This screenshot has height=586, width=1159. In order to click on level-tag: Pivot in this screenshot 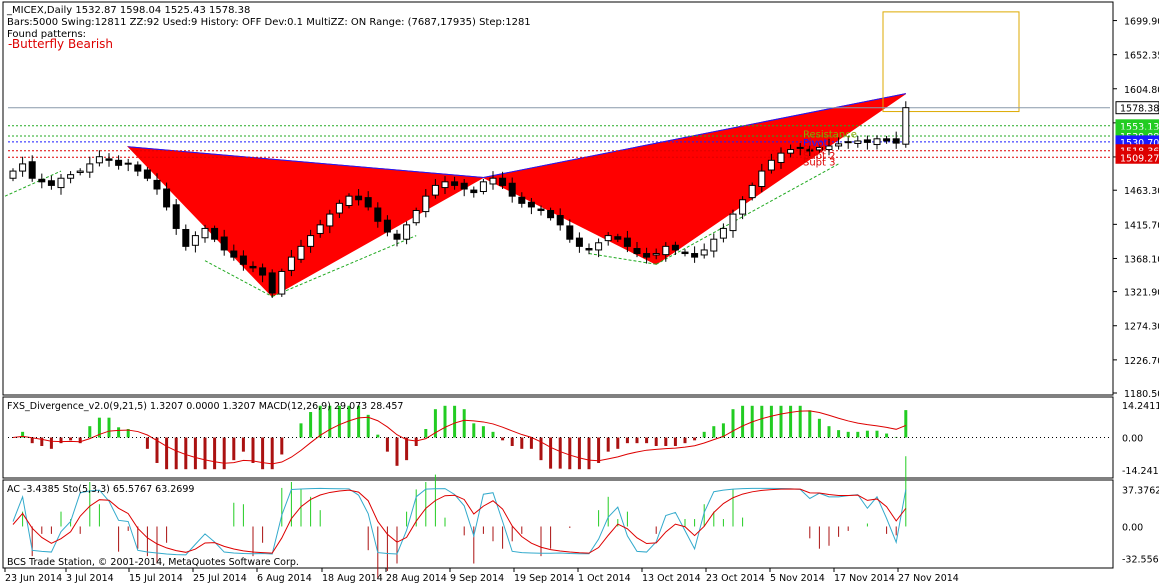, I will do `click(815, 143)`.